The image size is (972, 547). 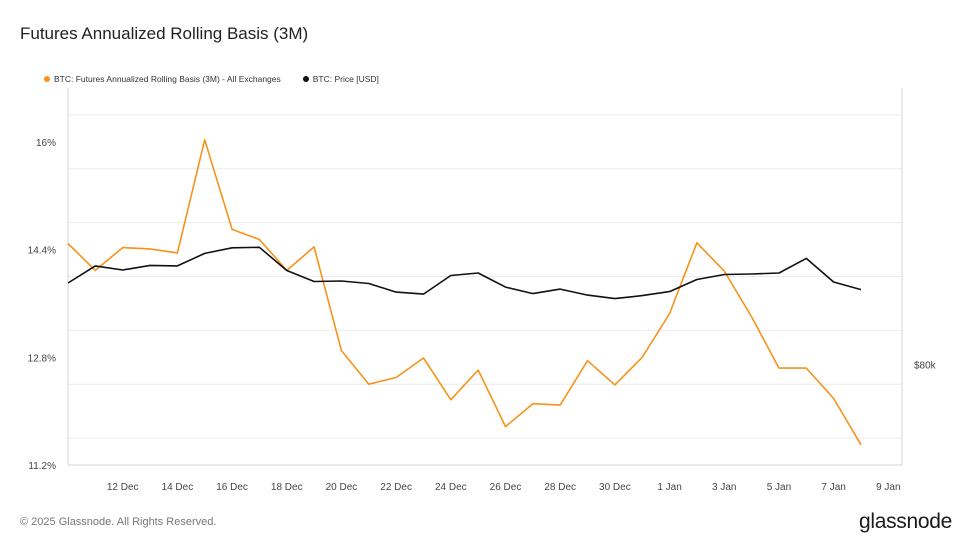 I want to click on legend-label-price: BTC: Price [USD], so click(x=345, y=79).